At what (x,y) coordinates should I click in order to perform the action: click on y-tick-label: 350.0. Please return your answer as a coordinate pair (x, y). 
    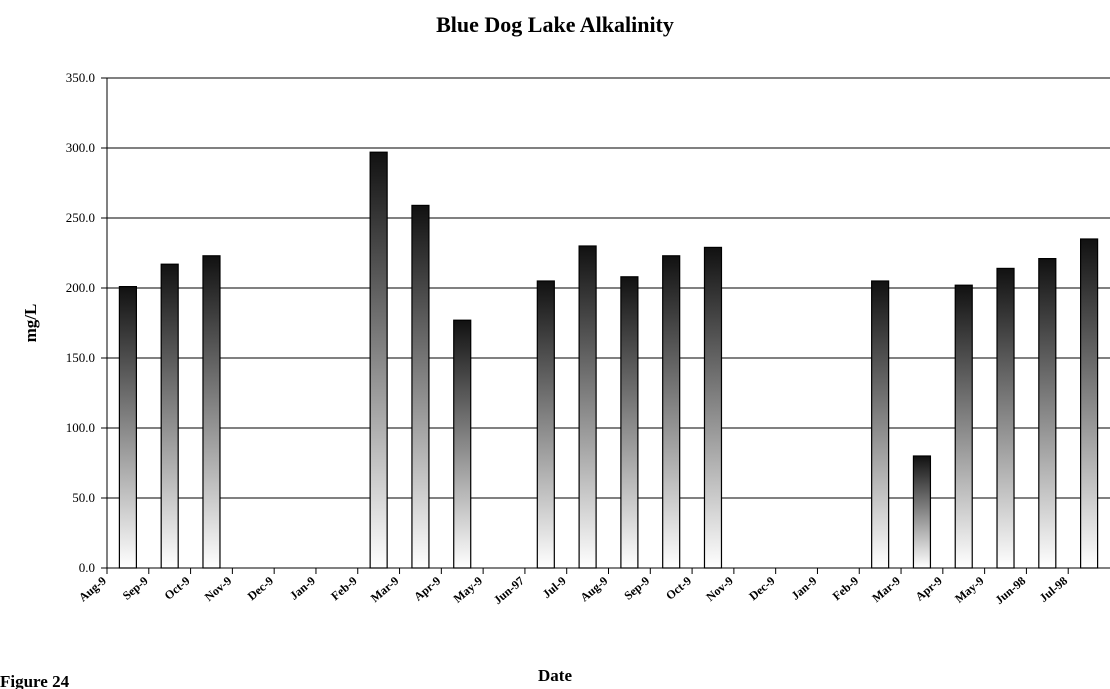
    Looking at the image, I should click on (80, 77).